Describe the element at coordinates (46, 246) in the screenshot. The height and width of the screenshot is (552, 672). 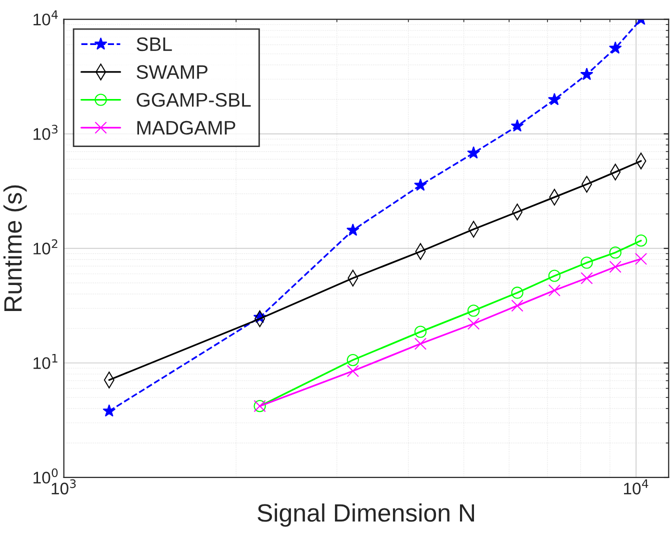
I see `y-tick-label: 10$^{2}$` at that location.